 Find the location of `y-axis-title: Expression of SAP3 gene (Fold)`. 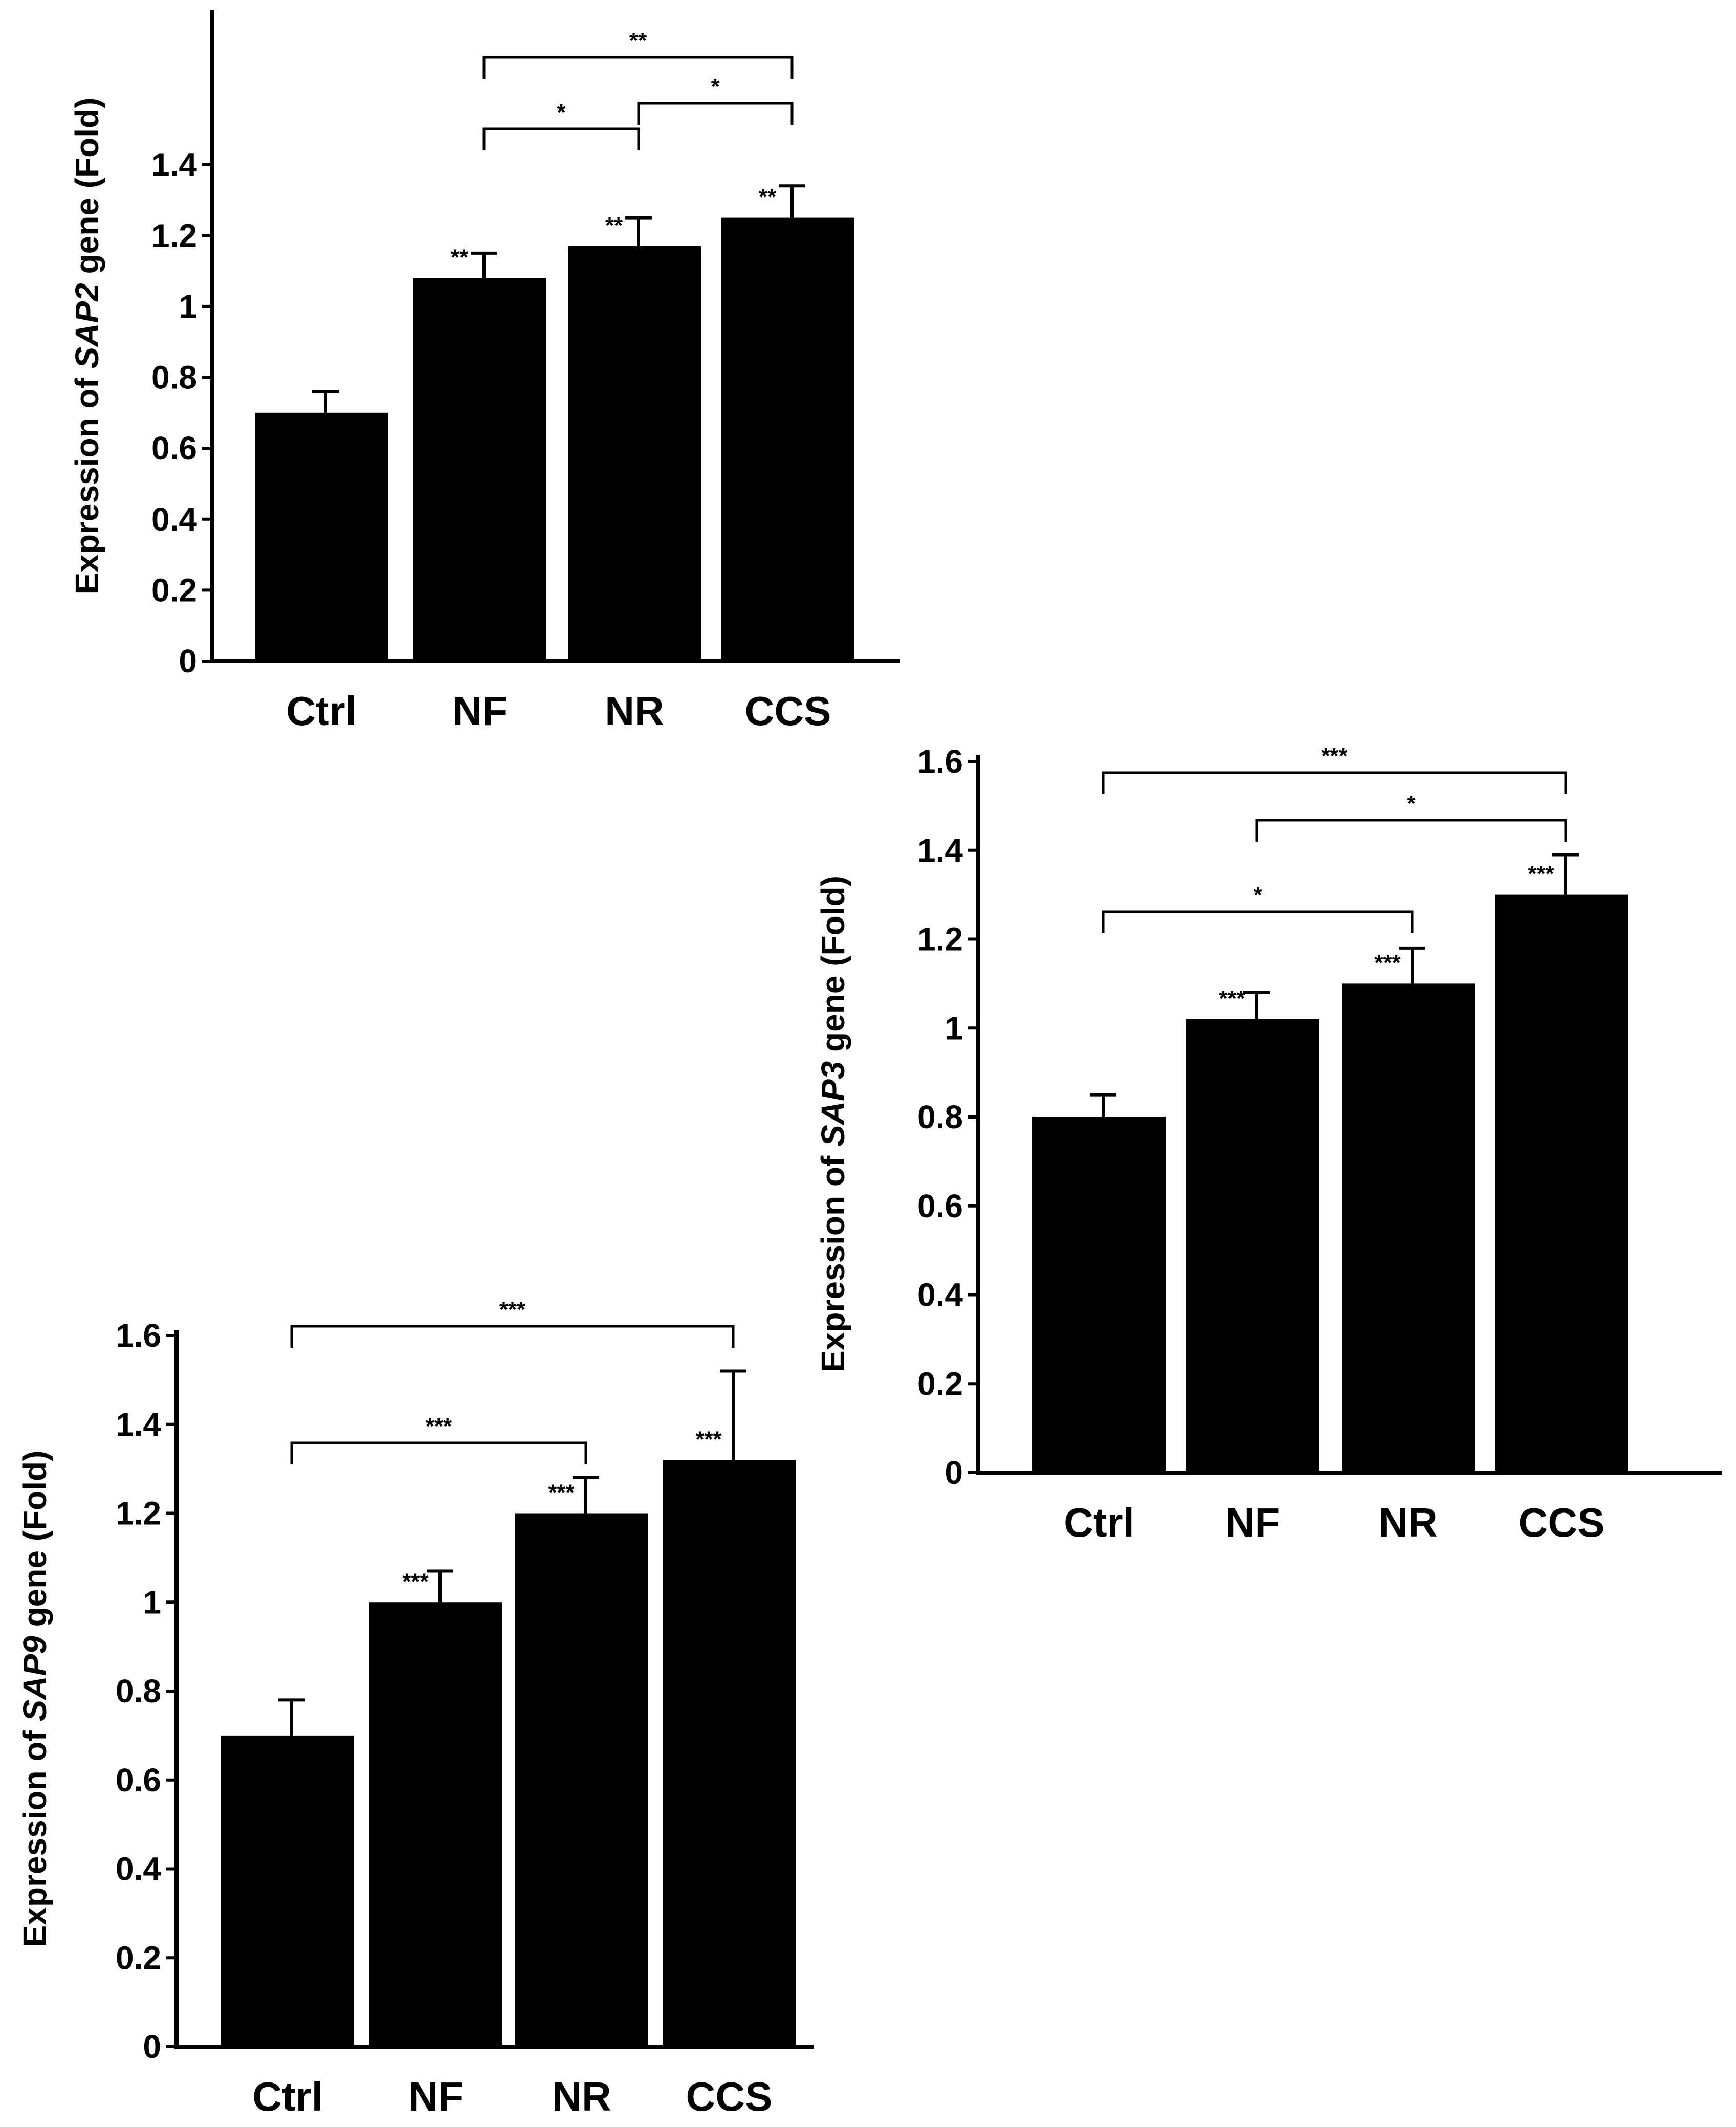

y-axis-title: Expression of SAP3 gene (Fold) is located at coordinates (833, 1123).